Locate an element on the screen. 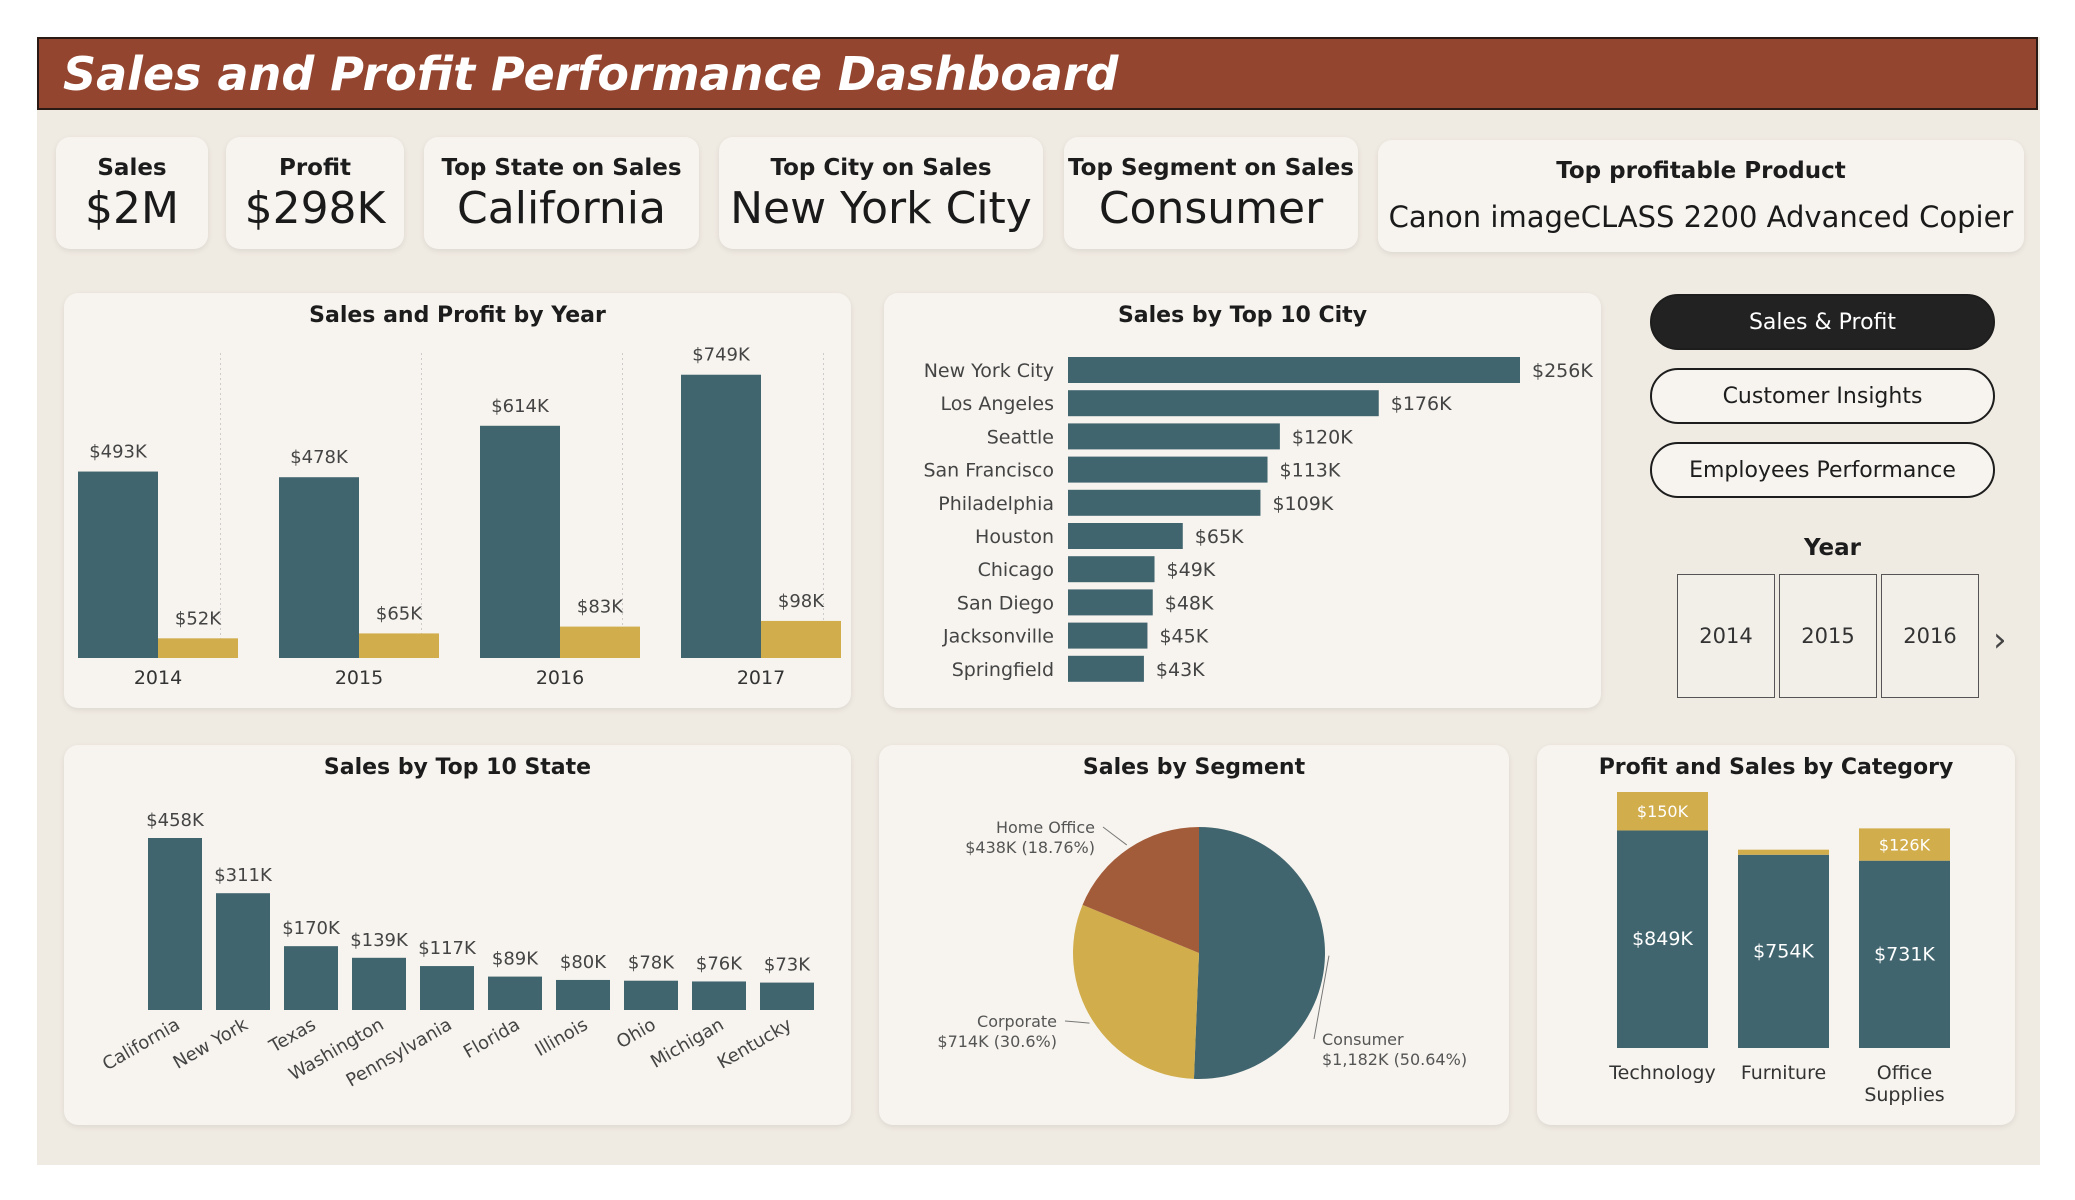 Image resolution: width=2075 pixels, height=1200 pixels. data-label: $311K is located at coordinates (243, 875).